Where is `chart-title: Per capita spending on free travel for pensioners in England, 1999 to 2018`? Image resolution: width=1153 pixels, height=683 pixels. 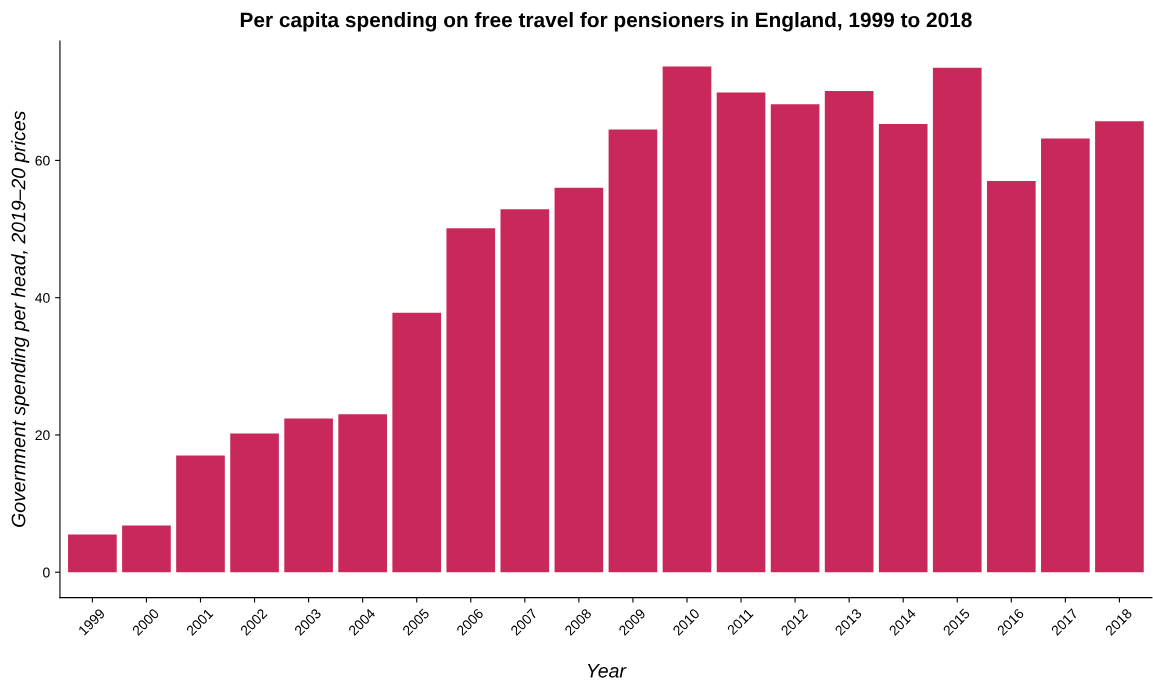 chart-title: Per capita spending on free travel for pensioners in England, 1999 to 2018 is located at coordinates (606, 21).